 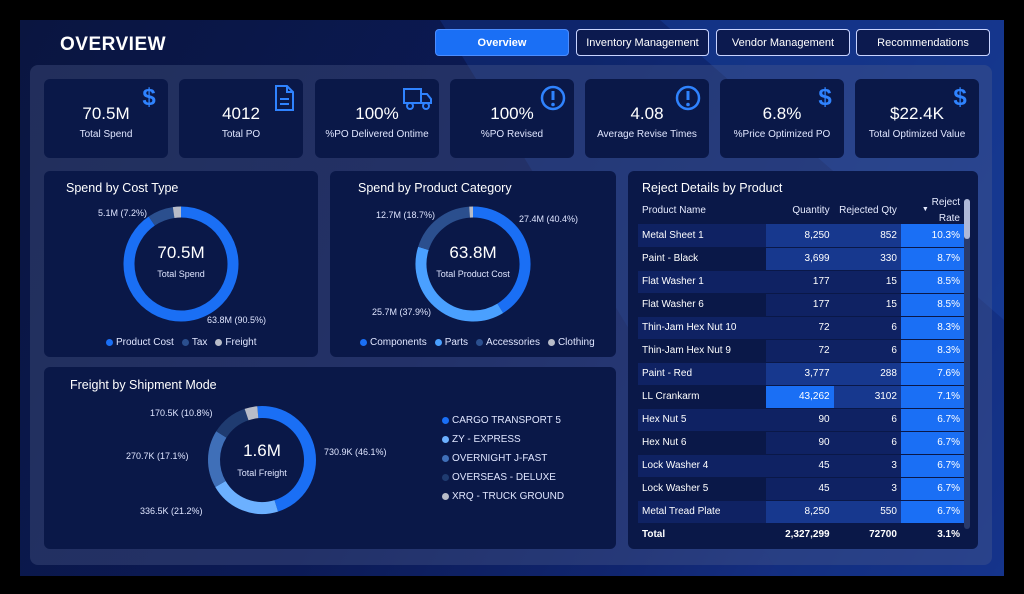 What do you see at coordinates (106, 118) in the screenshot?
I see `kpi-card-total-spend: $ 70.5M Total Spend` at bounding box center [106, 118].